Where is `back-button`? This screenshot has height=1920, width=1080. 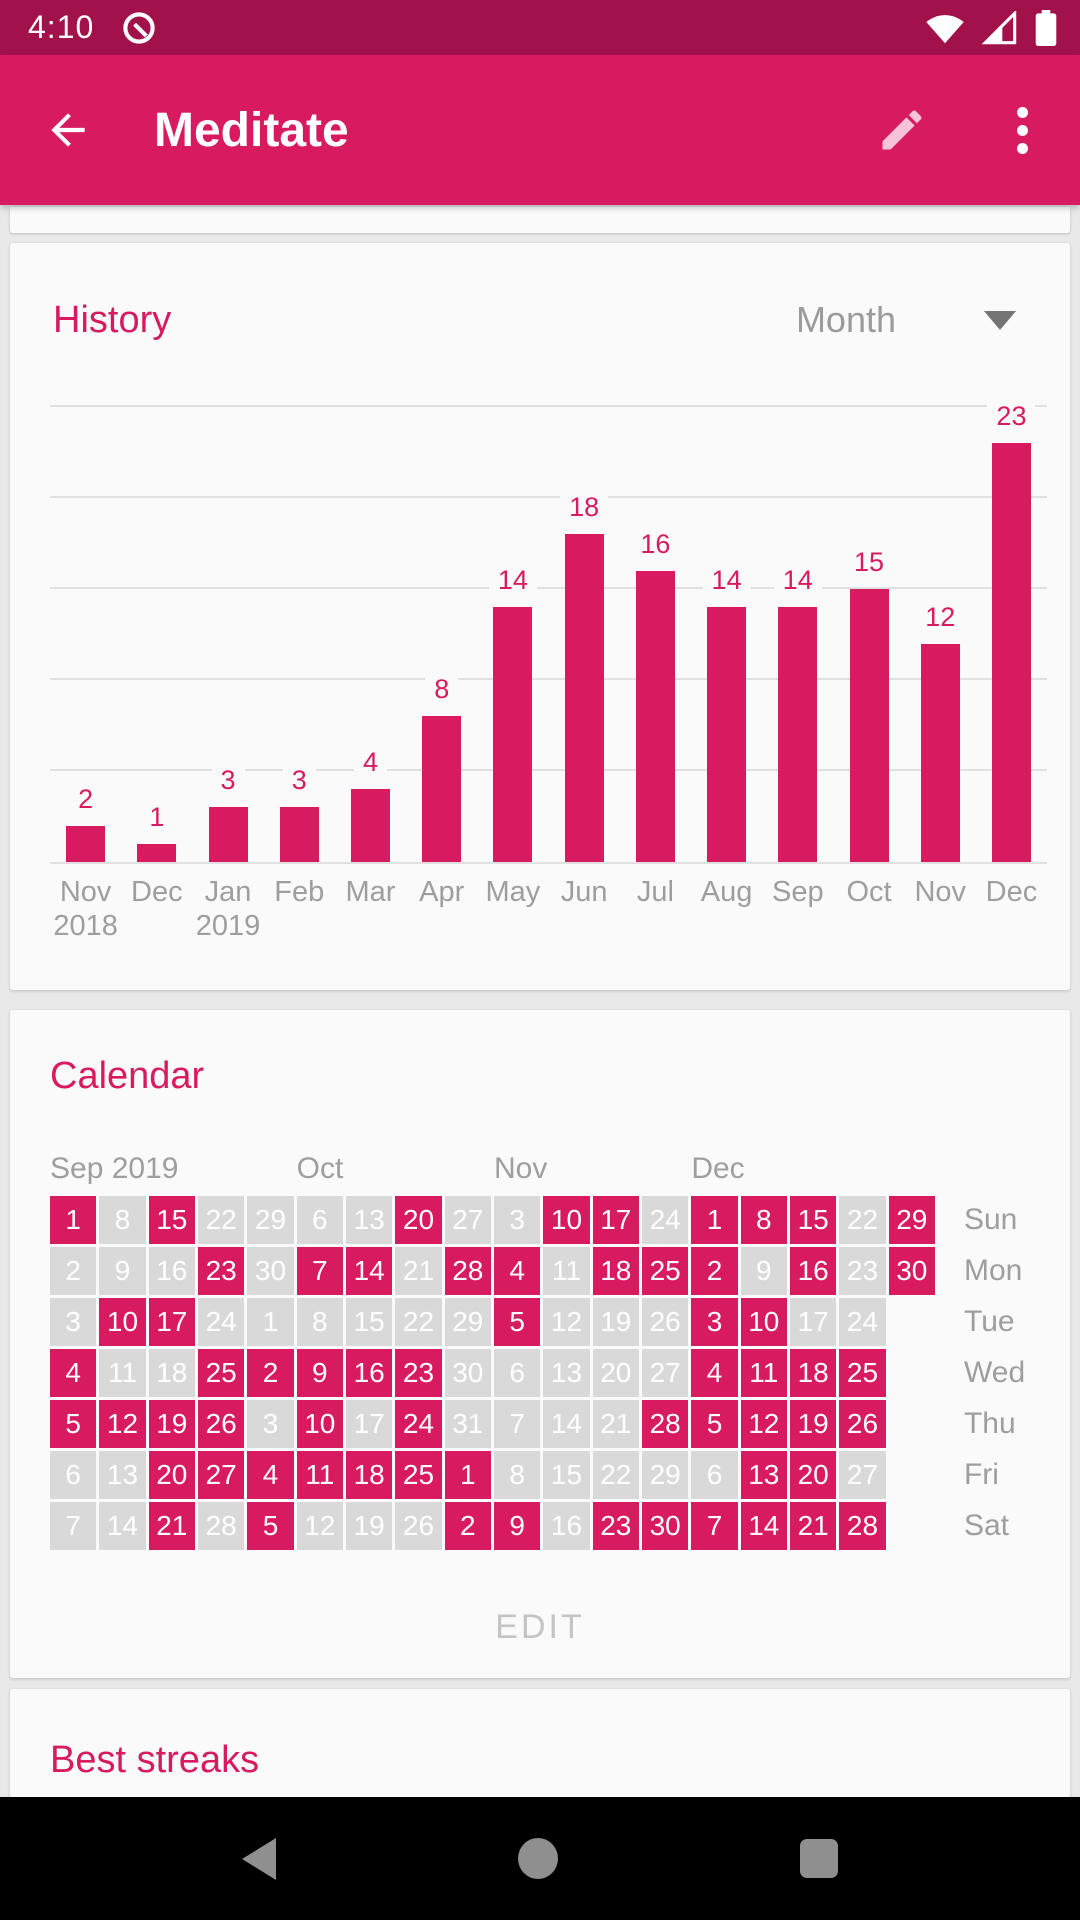
back-button is located at coordinates (68, 130).